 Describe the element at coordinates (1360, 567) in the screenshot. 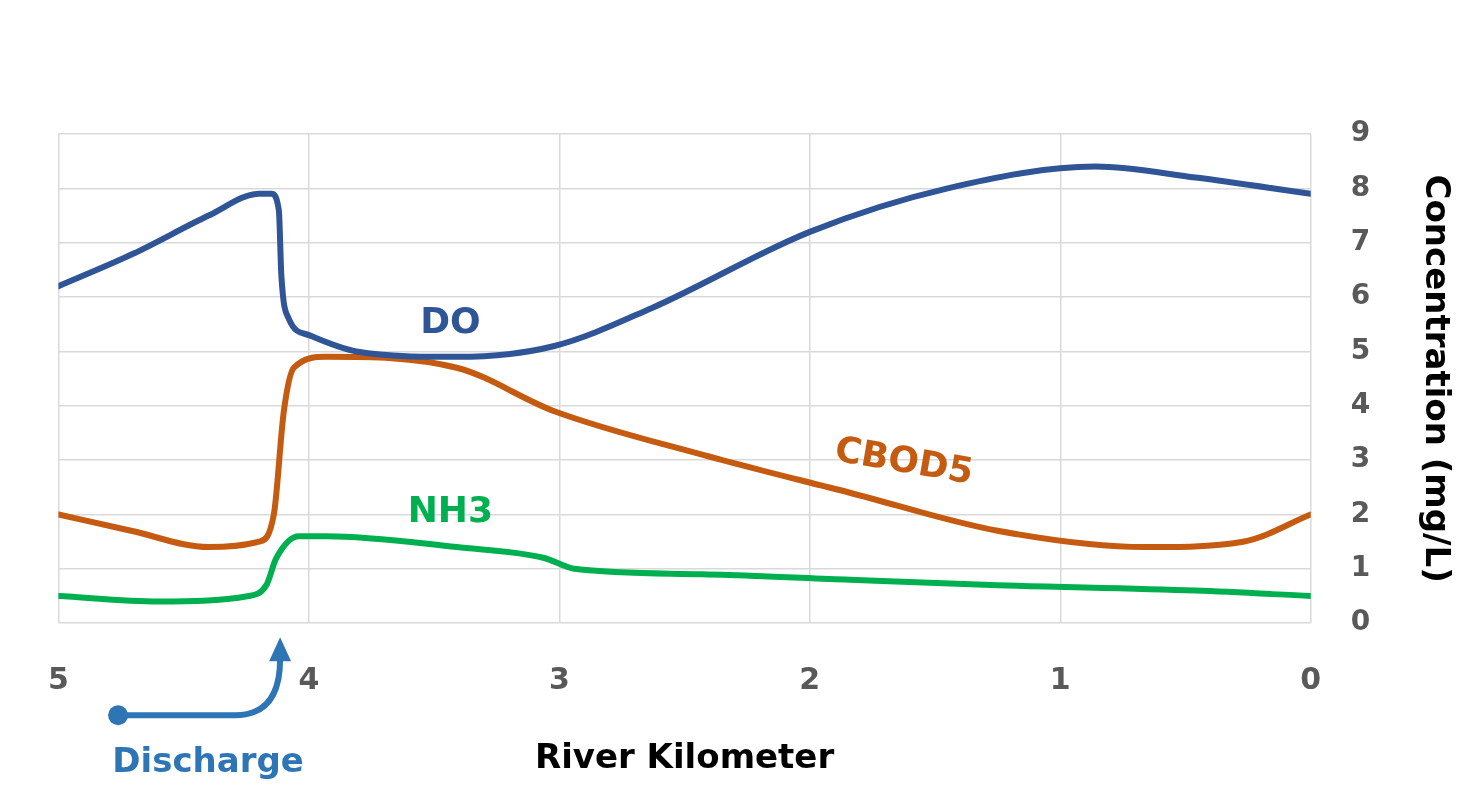

I see `y-tick-label: 1` at that location.